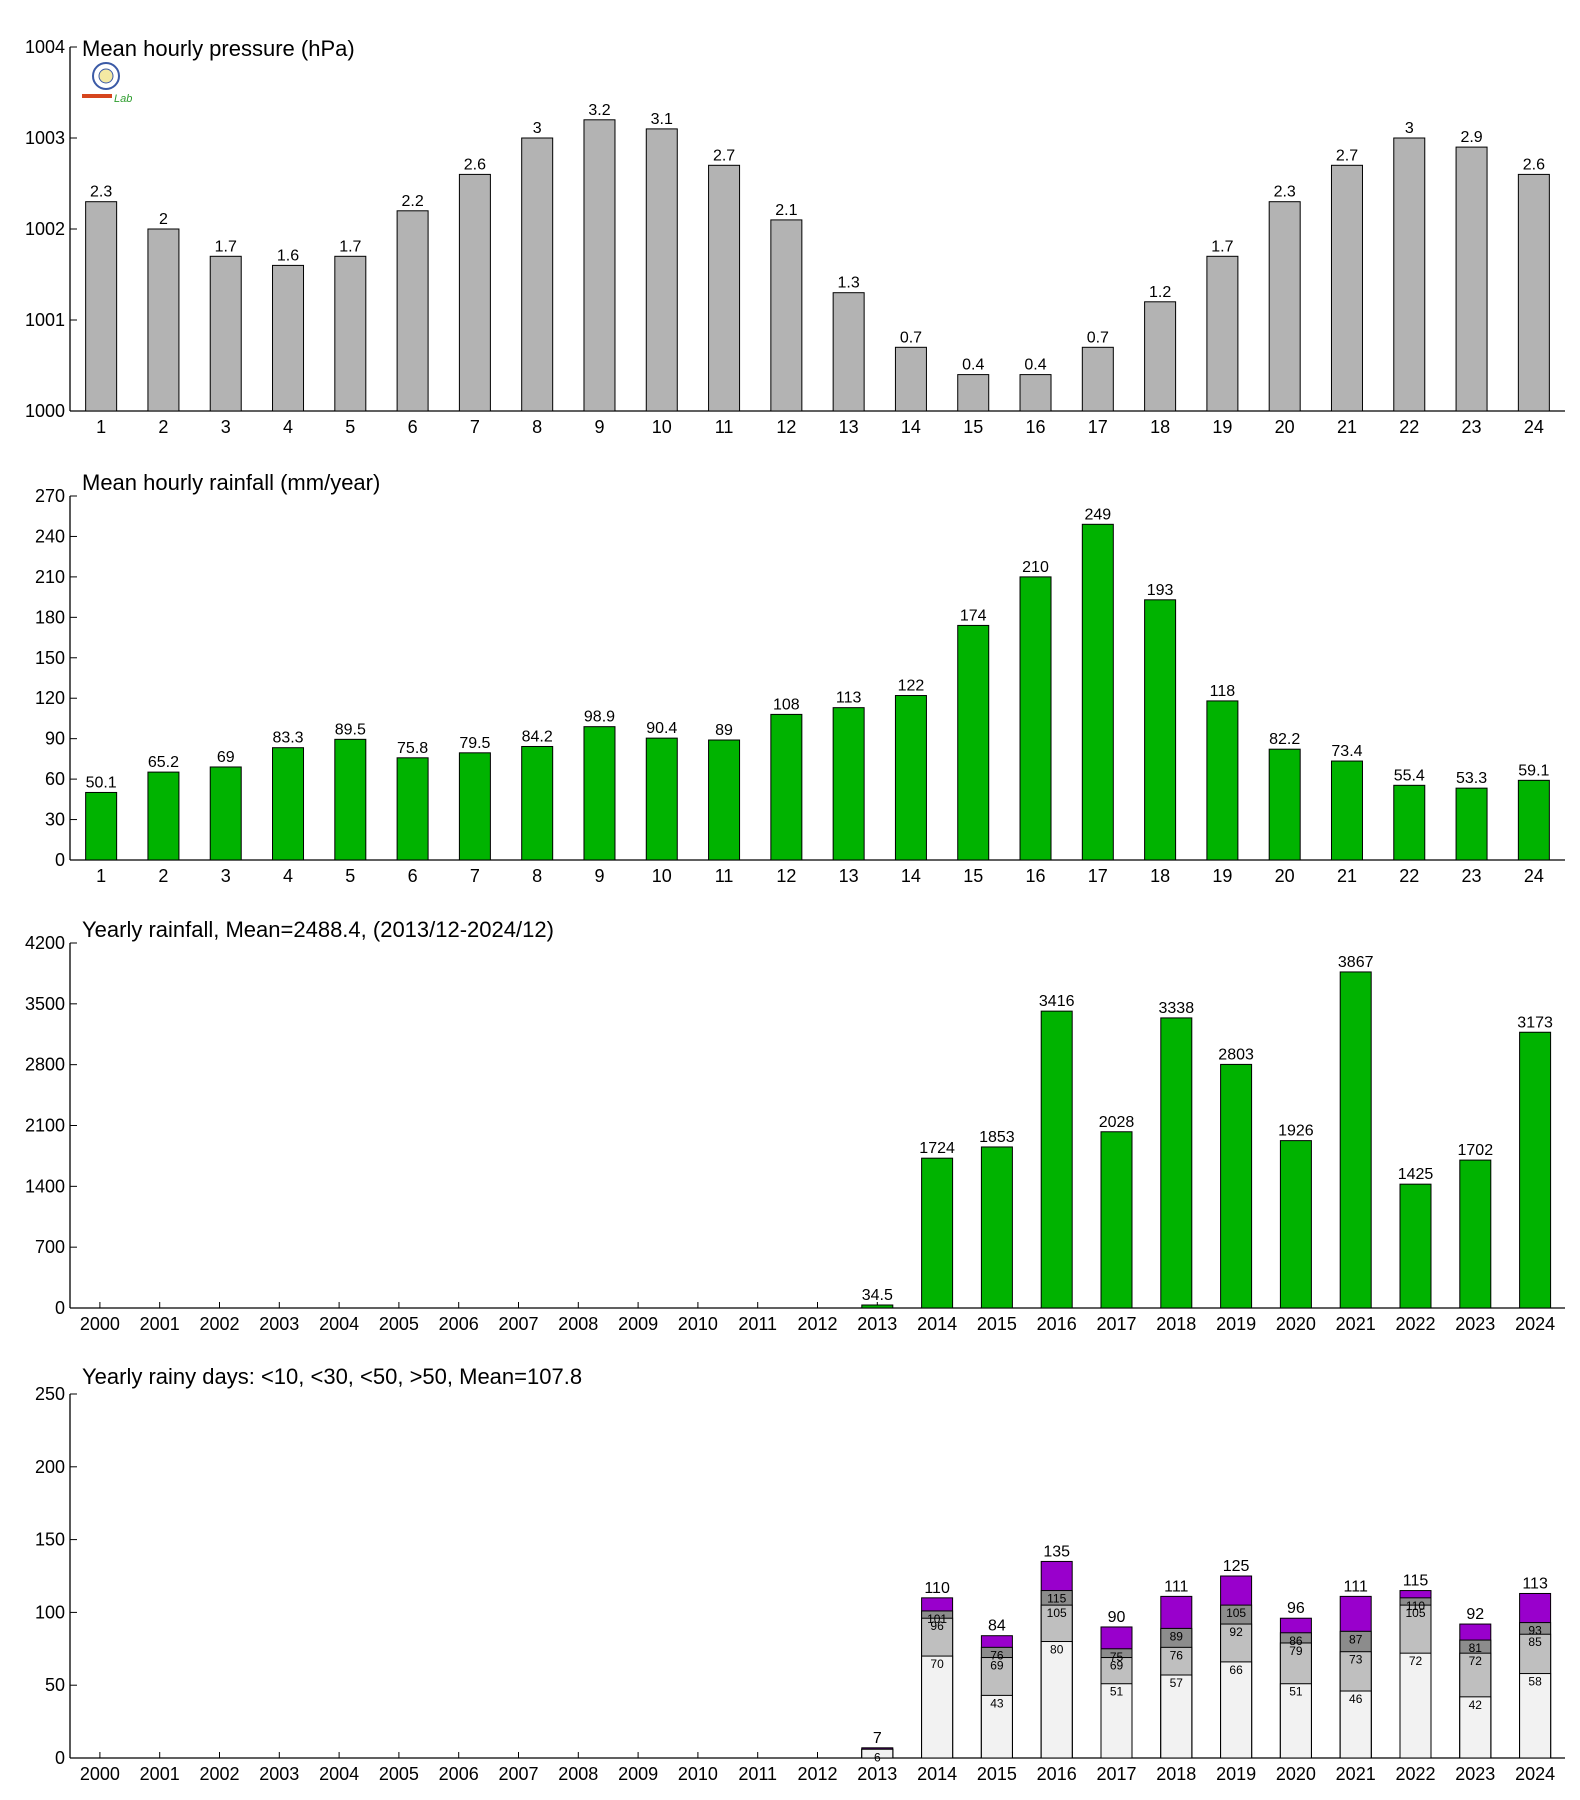 The width and height of the screenshot is (1580, 1800). I want to click on yearly-rain-x-tick-label: 2009, so click(638, 1324).